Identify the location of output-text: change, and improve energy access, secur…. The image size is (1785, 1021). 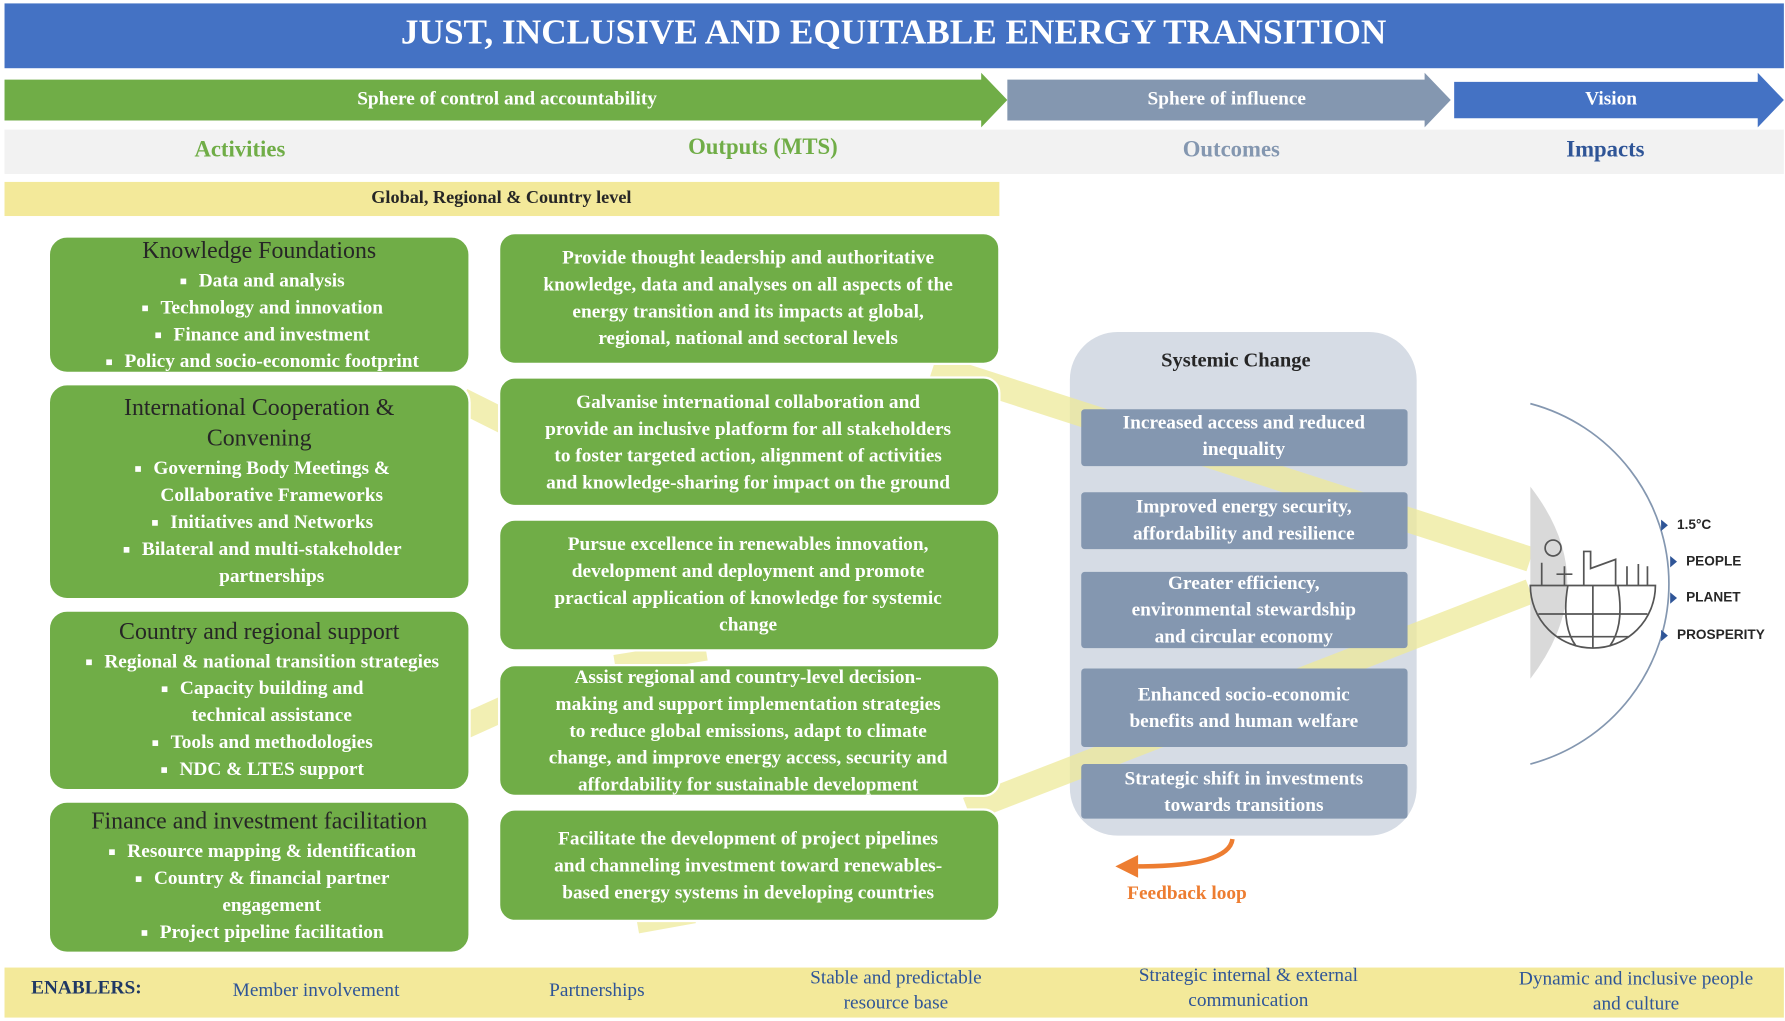
(748, 758).